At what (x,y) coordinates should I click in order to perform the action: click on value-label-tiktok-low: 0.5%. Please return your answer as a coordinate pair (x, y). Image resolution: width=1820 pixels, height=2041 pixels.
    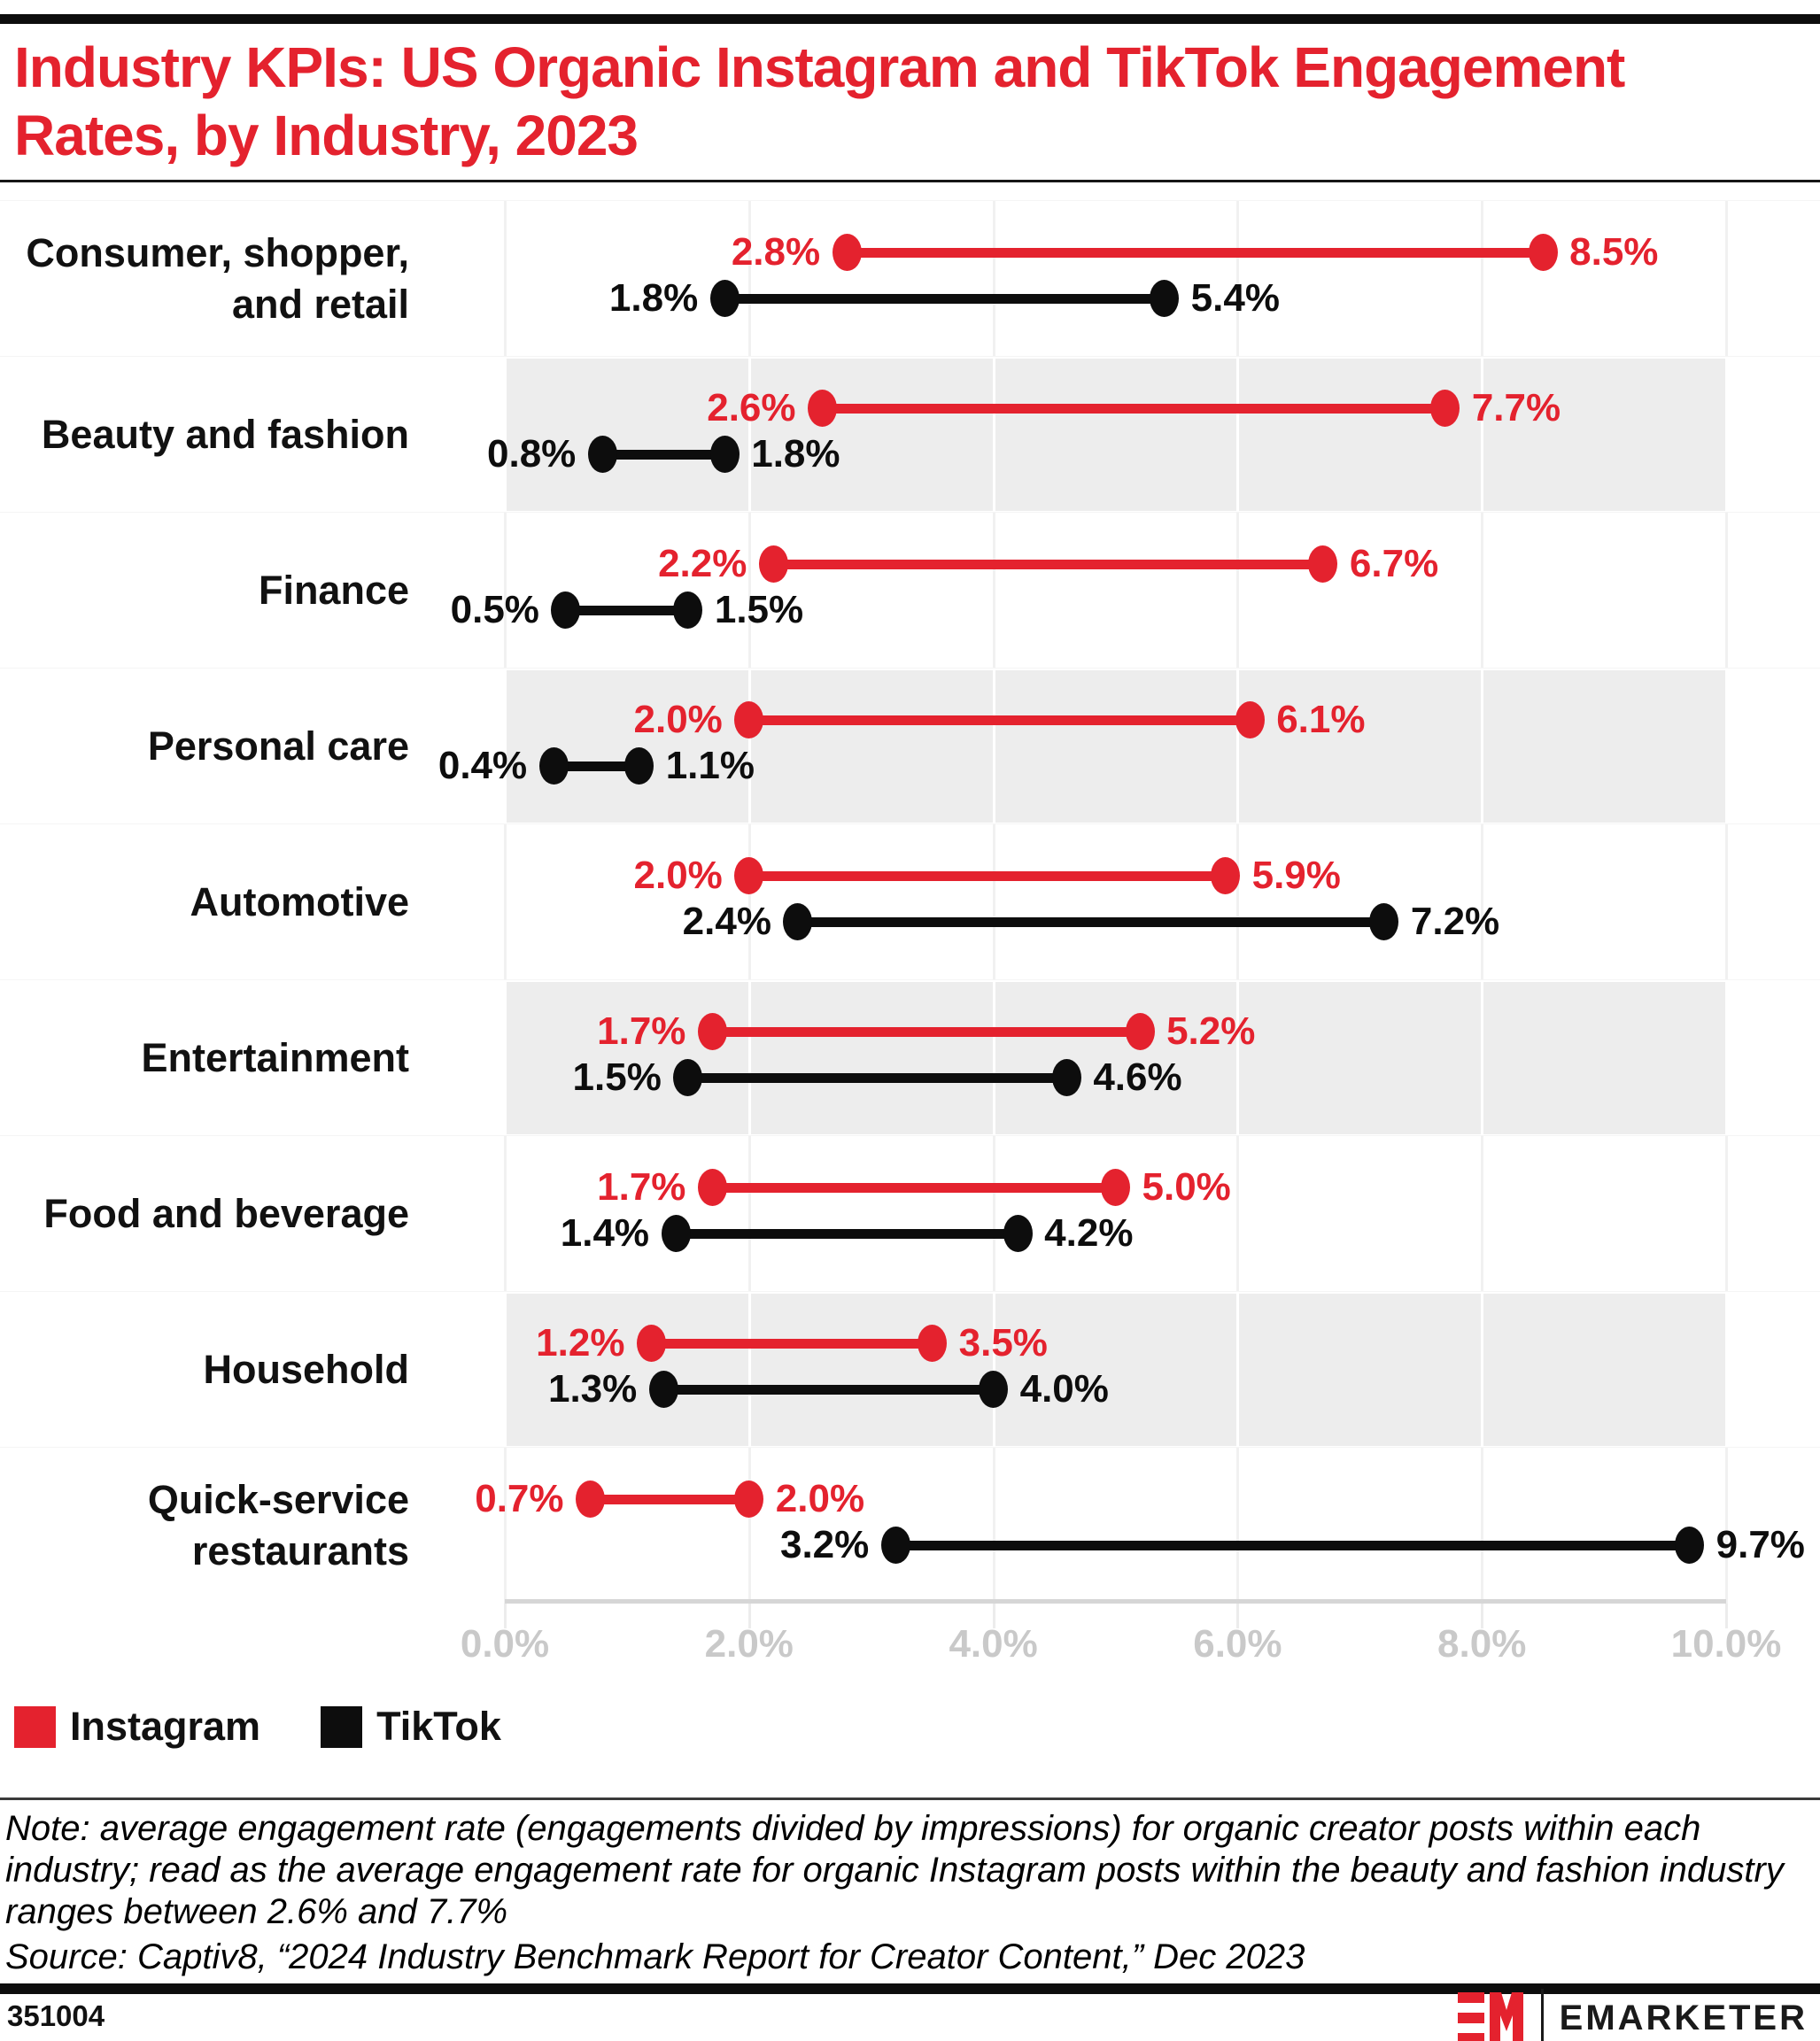
    Looking at the image, I should click on (495, 609).